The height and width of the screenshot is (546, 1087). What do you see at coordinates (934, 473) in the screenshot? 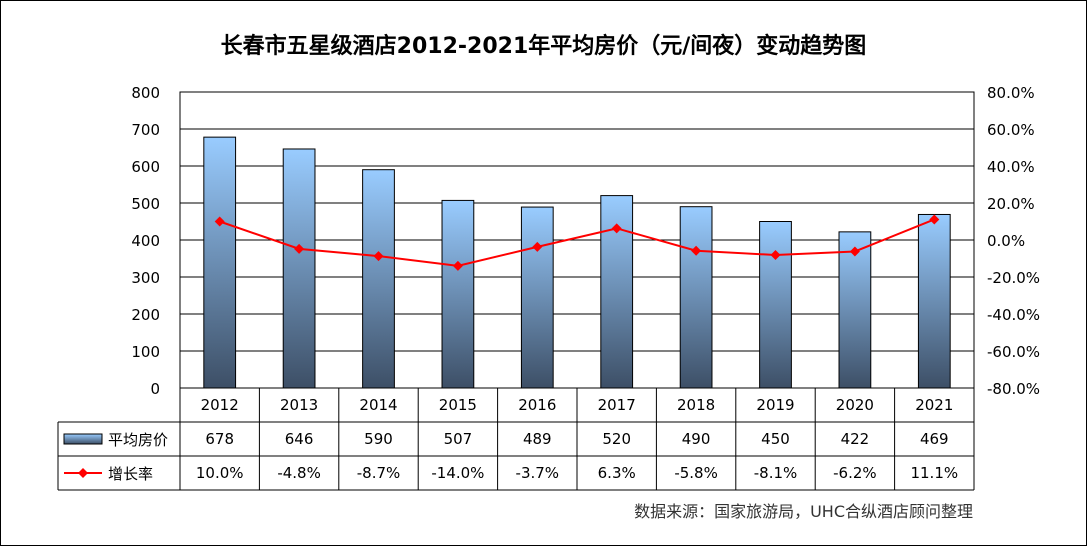
I see `growth-data-label: 11.1%` at bounding box center [934, 473].